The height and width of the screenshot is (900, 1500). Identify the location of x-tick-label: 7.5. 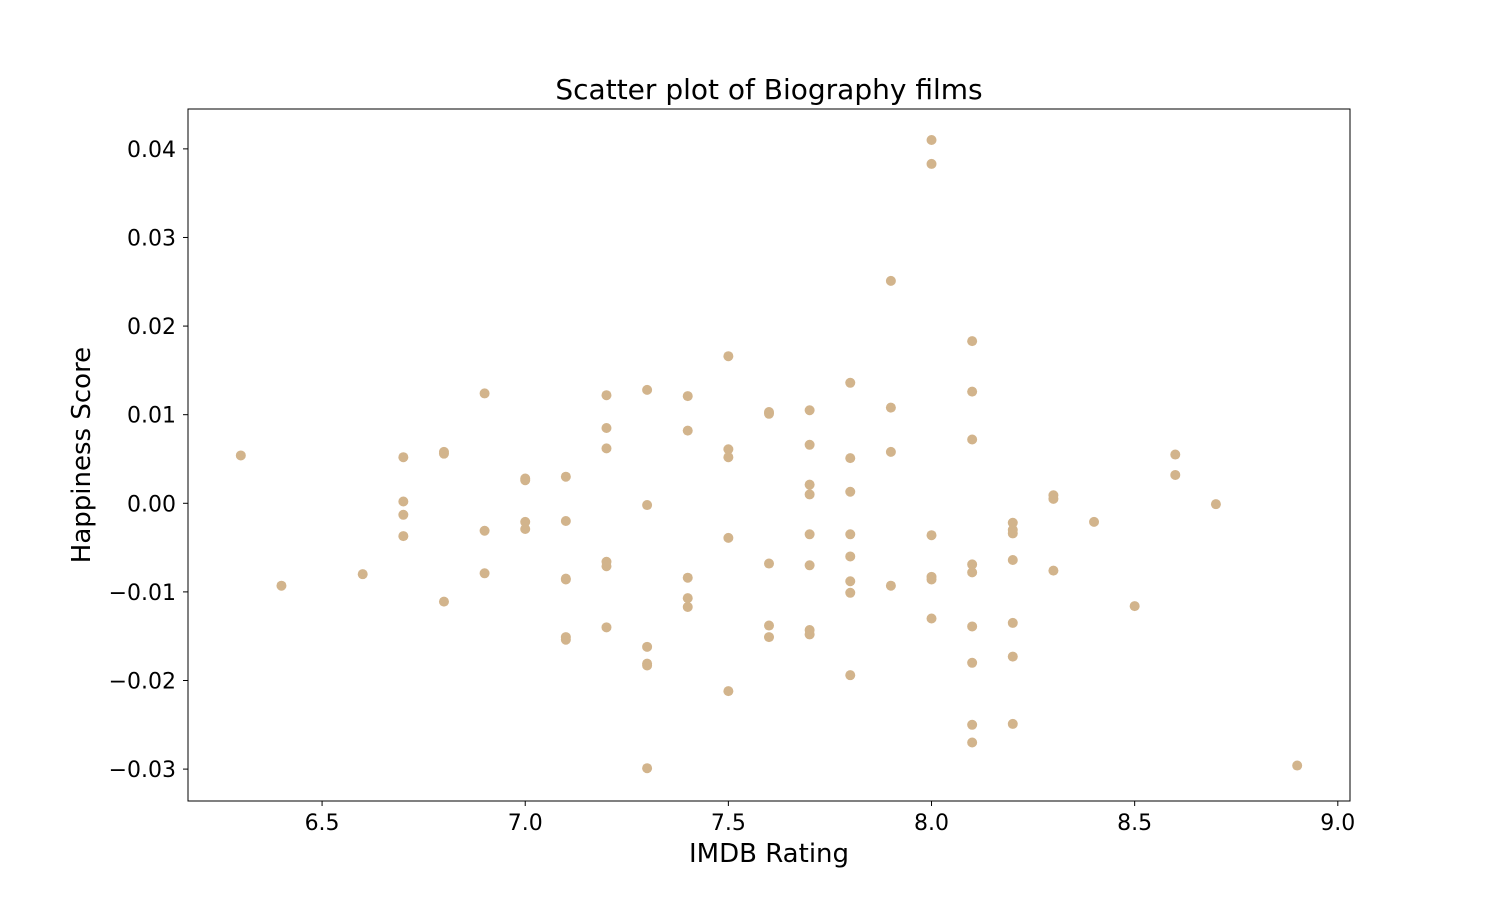
(728, 823).